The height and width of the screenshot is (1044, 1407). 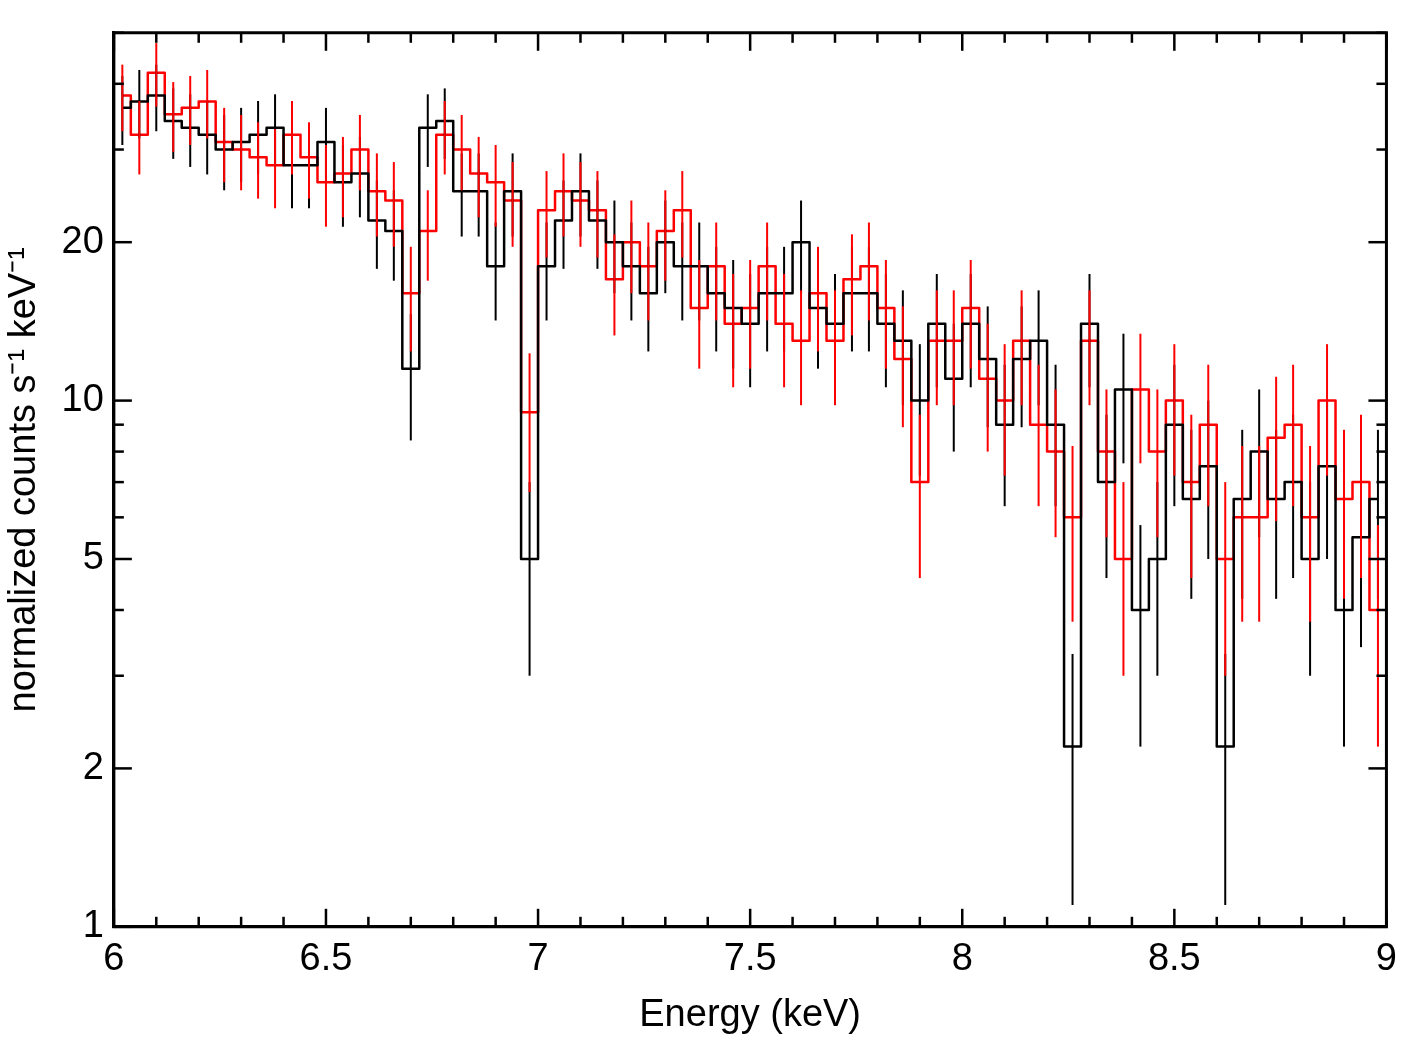 What do you see at coordinates (962, 957) in the screenshot?
I see `x-tick-label: 8` at bounding box center [962, 957].